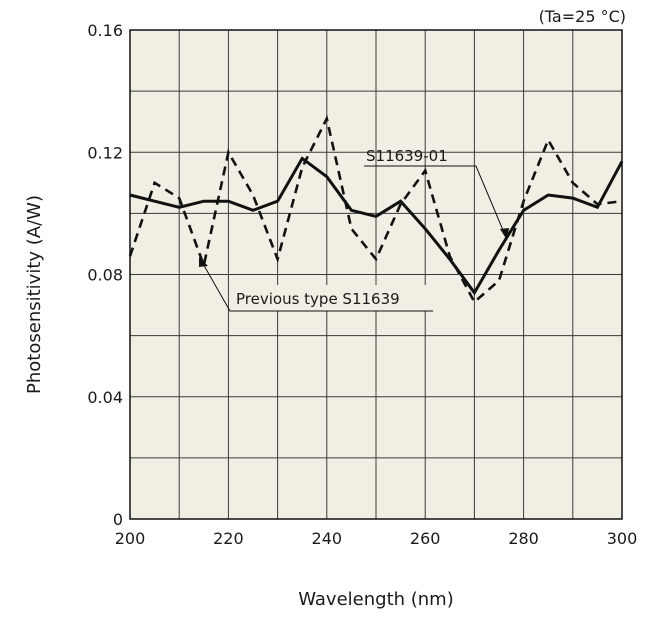  I want to click on annotation-leader-previous-type, so click(317, 286).